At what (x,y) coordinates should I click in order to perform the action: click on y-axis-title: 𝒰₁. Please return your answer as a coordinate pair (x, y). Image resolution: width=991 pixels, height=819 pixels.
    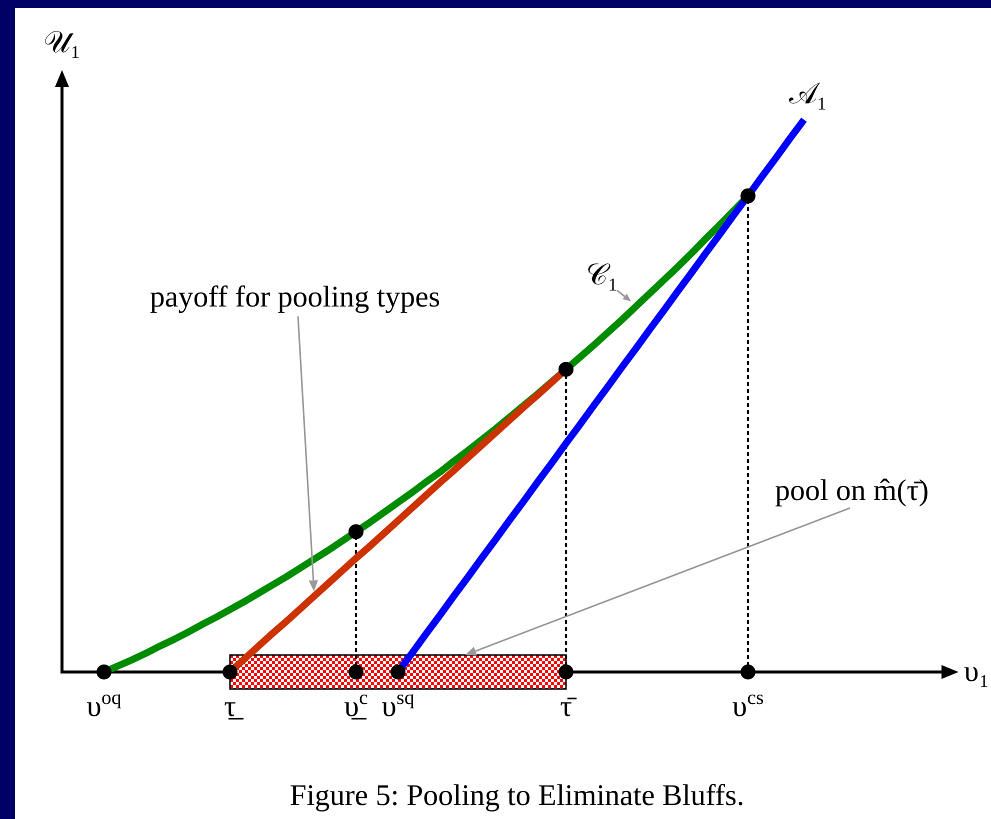
    Looking at the image, I should click on (62, 42).